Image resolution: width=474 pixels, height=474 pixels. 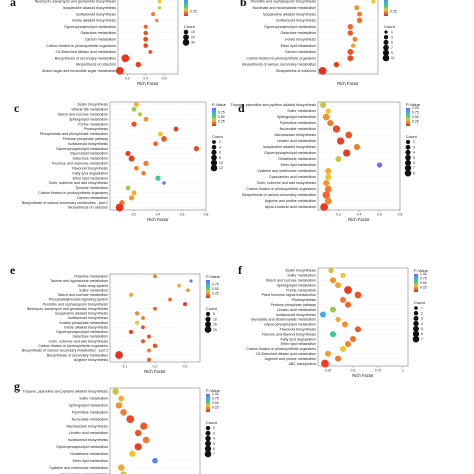 What do you see at coordinates (164, 79) in the screenshot?
I see `x-tick-label: 0.6` at bounding box center [164, 79].